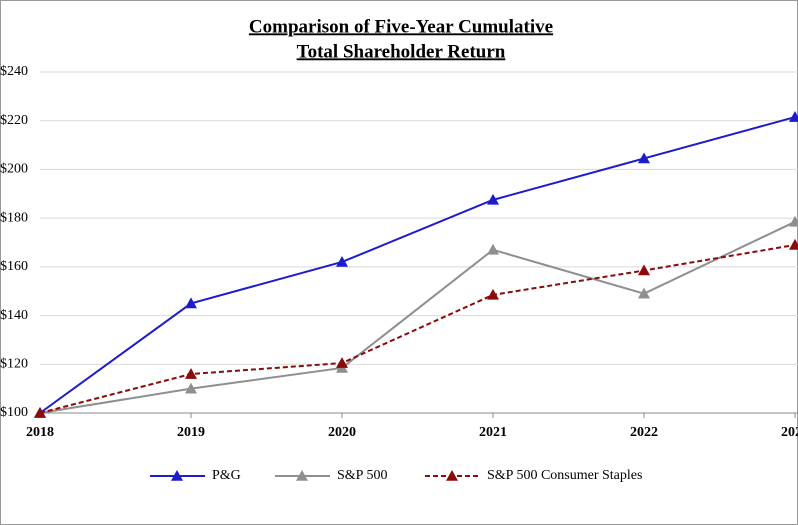  What do you see at coordinates (493, 432) in the screenshot?
I see `x-tick-label: 2021` at bounding box center [493, 432].